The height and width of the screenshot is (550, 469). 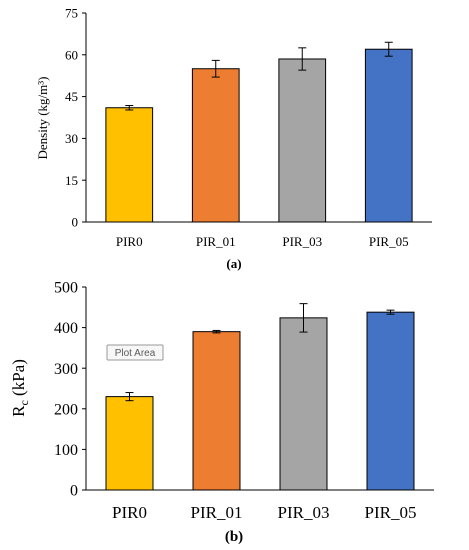 I want to click on y-axis-label-unit: (kPa), so click(x=18, y=379).